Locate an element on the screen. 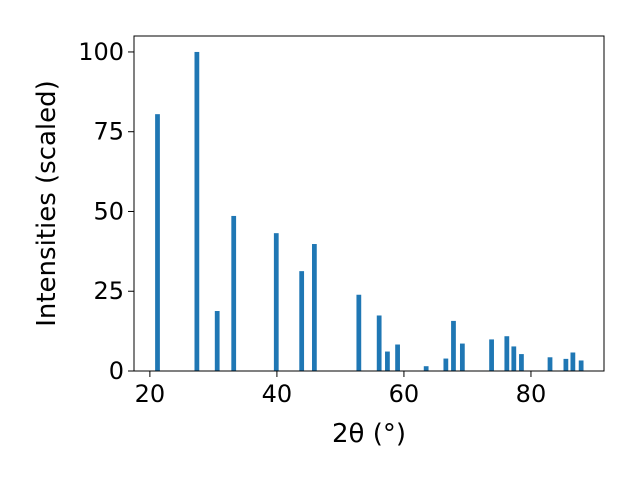  x-axis-ticks: 20 40 60 80 is located at coordinates (341, 389).